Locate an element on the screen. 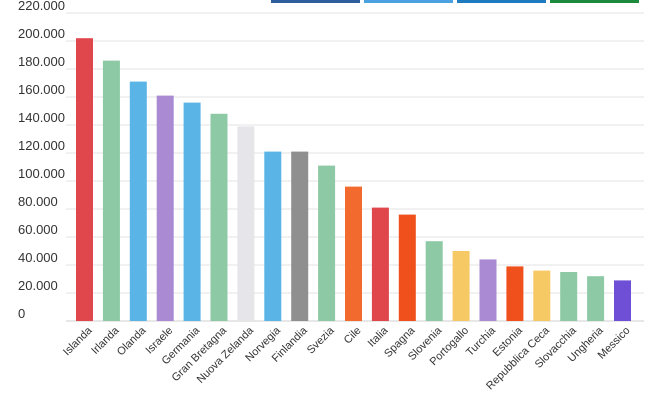  y-tick-label: 220.000 is located at coordinates (41, 6).